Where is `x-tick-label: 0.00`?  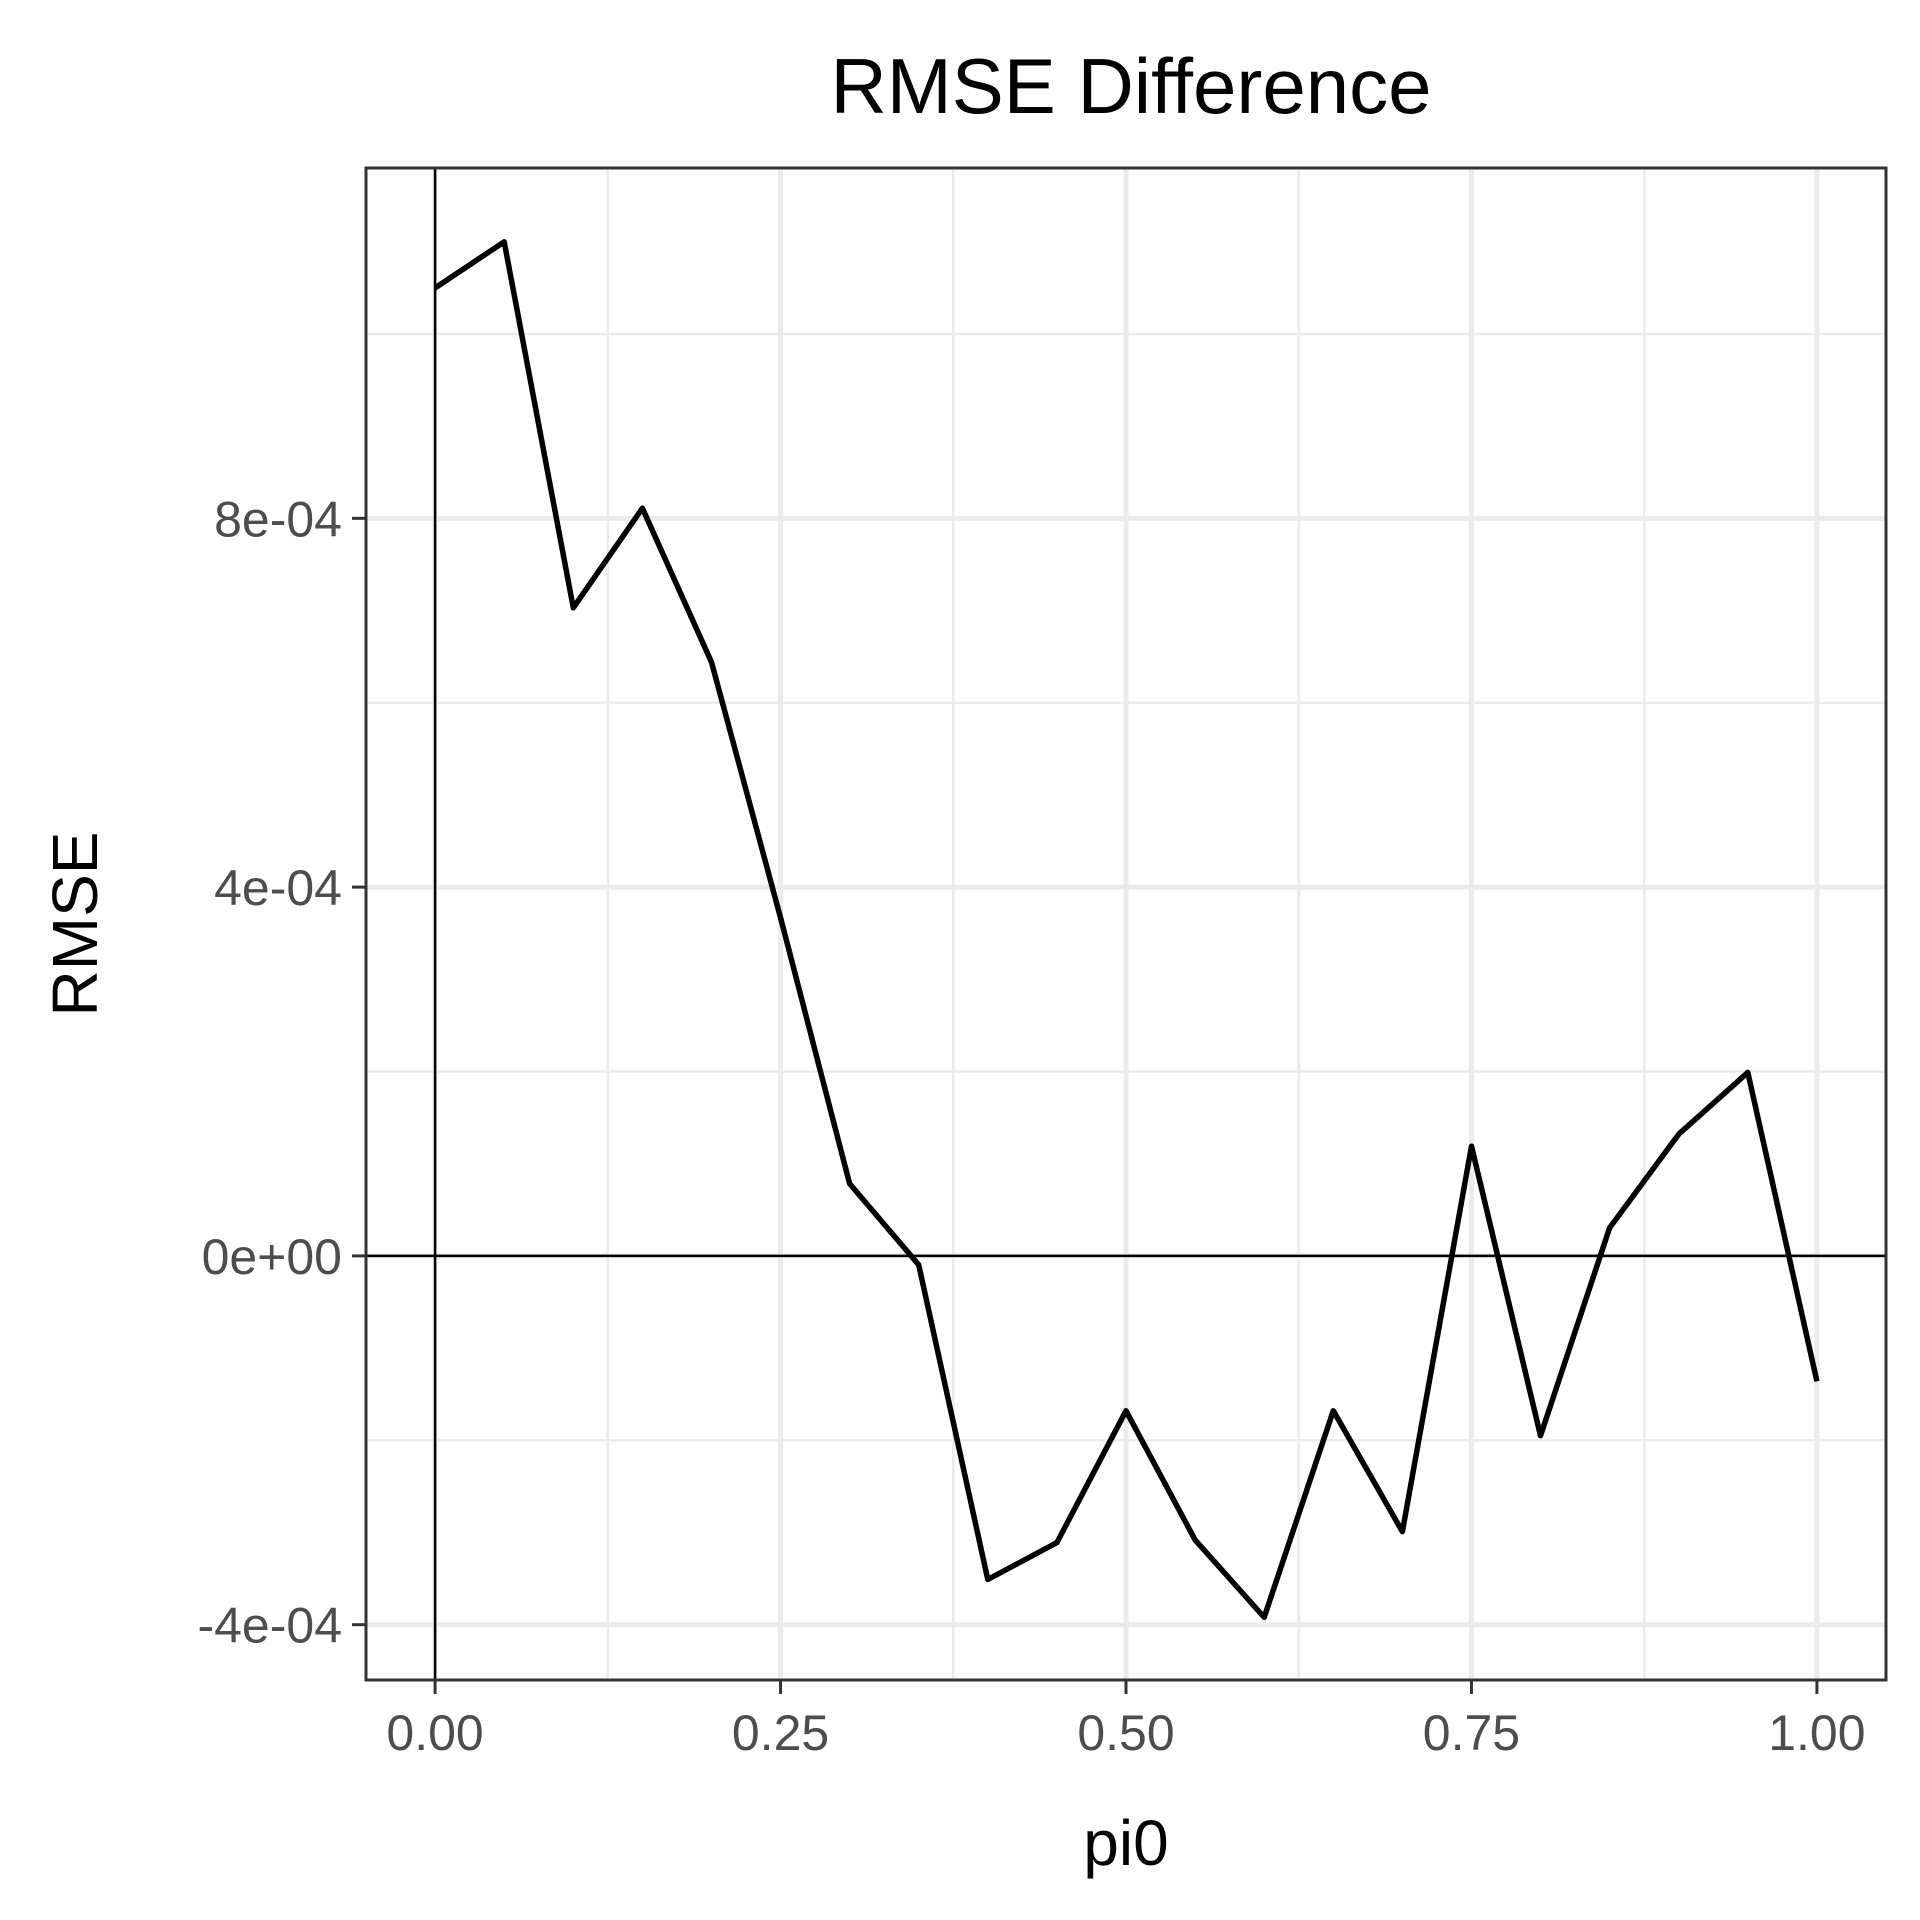 x-tick-label: 0.00 is located at coordinates (434, 1733).